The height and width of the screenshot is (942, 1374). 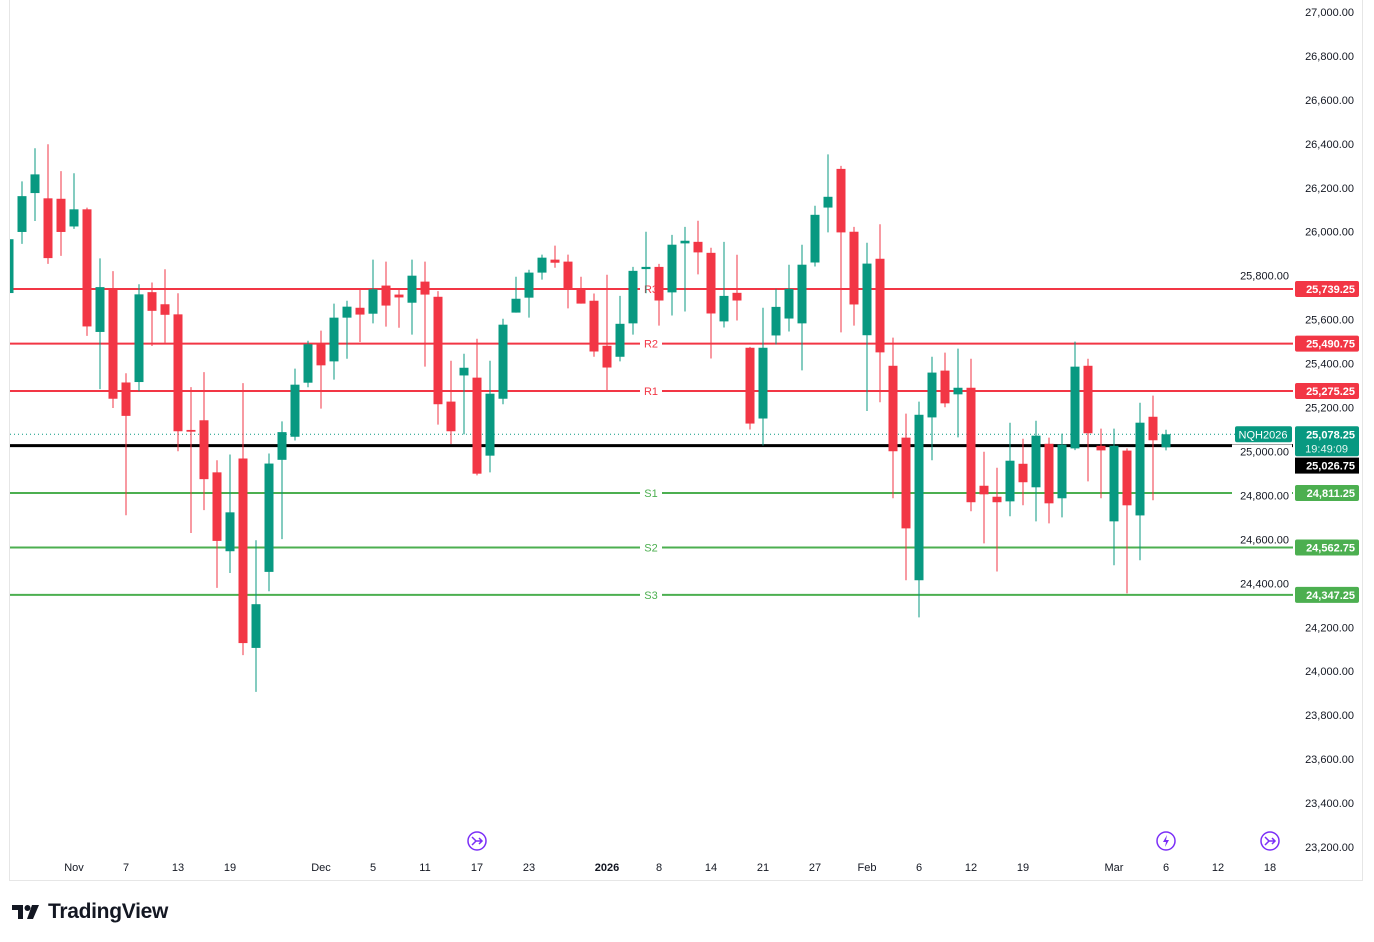 I want to click on time-tick-label: 17, so click(x=477, y=868).